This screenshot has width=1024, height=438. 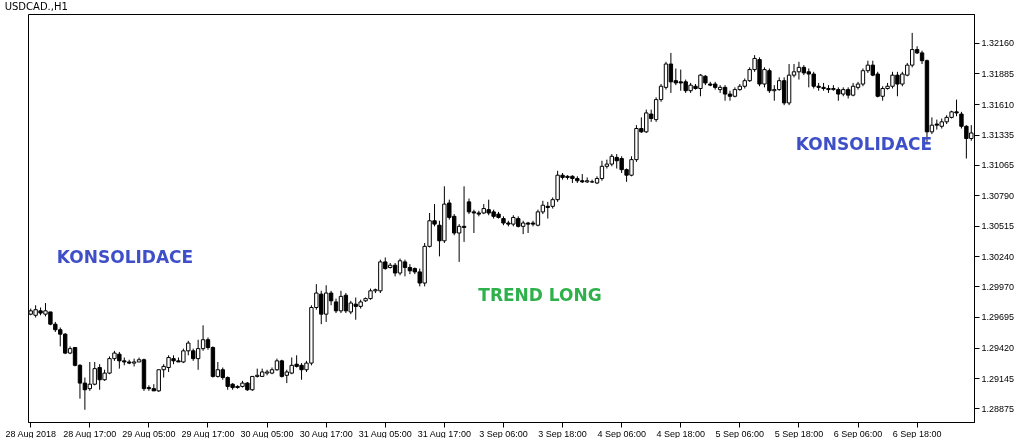 What do you see at coordinates (998, 286) in the screenshot?
I see `y-tick-label: 1.29970` at bounding box center [998, 286].